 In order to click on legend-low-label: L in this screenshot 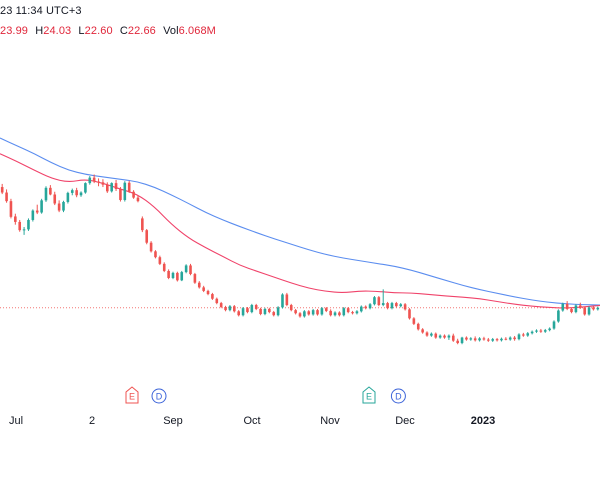, I will do `click(81, 31)`.